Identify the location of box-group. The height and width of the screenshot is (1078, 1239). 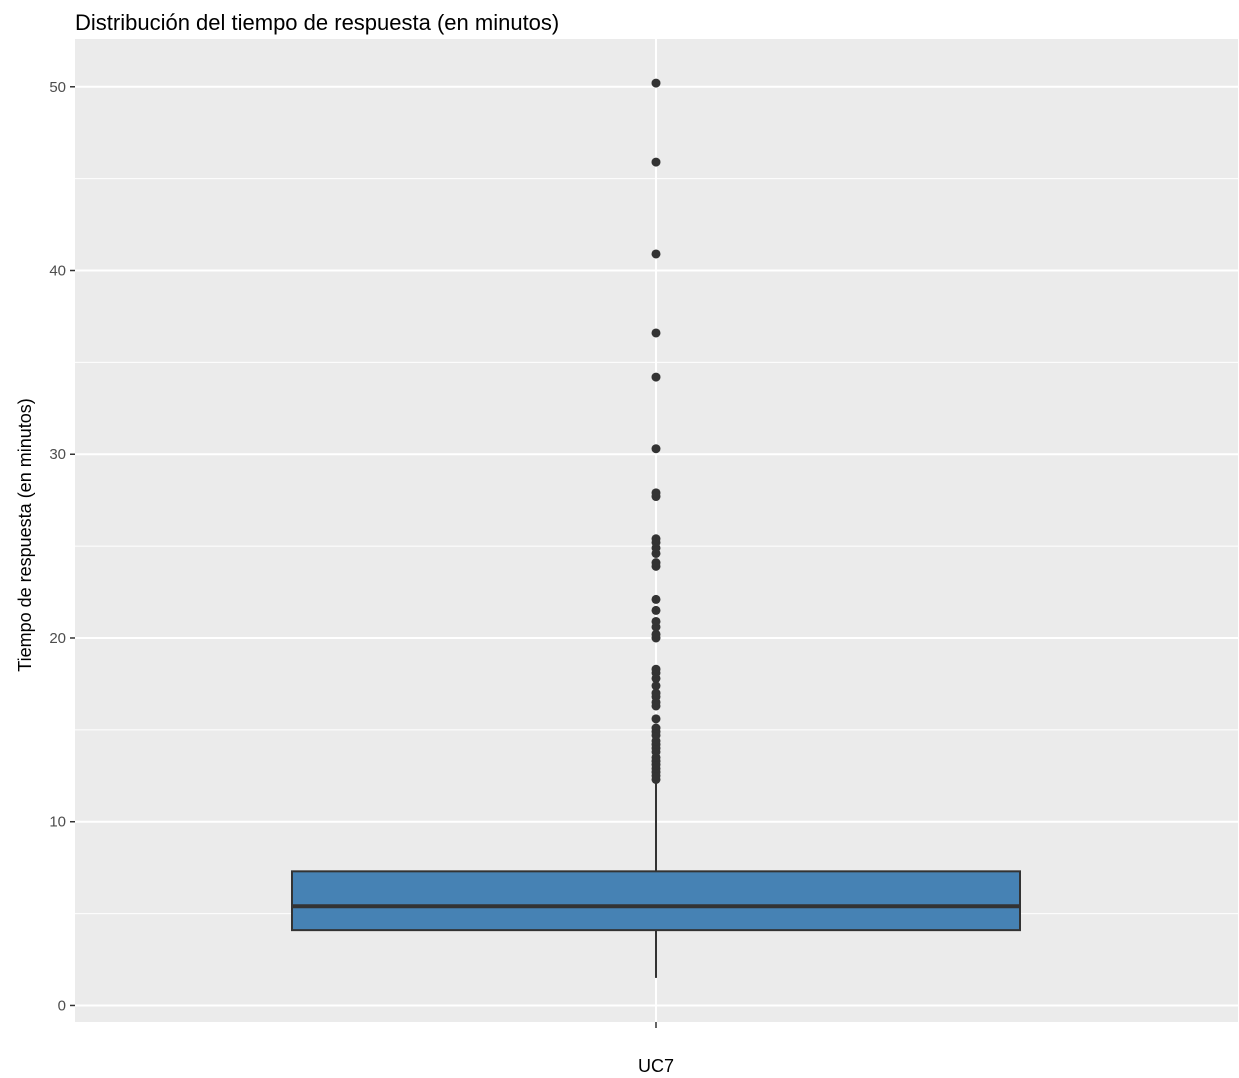
(656, 879).